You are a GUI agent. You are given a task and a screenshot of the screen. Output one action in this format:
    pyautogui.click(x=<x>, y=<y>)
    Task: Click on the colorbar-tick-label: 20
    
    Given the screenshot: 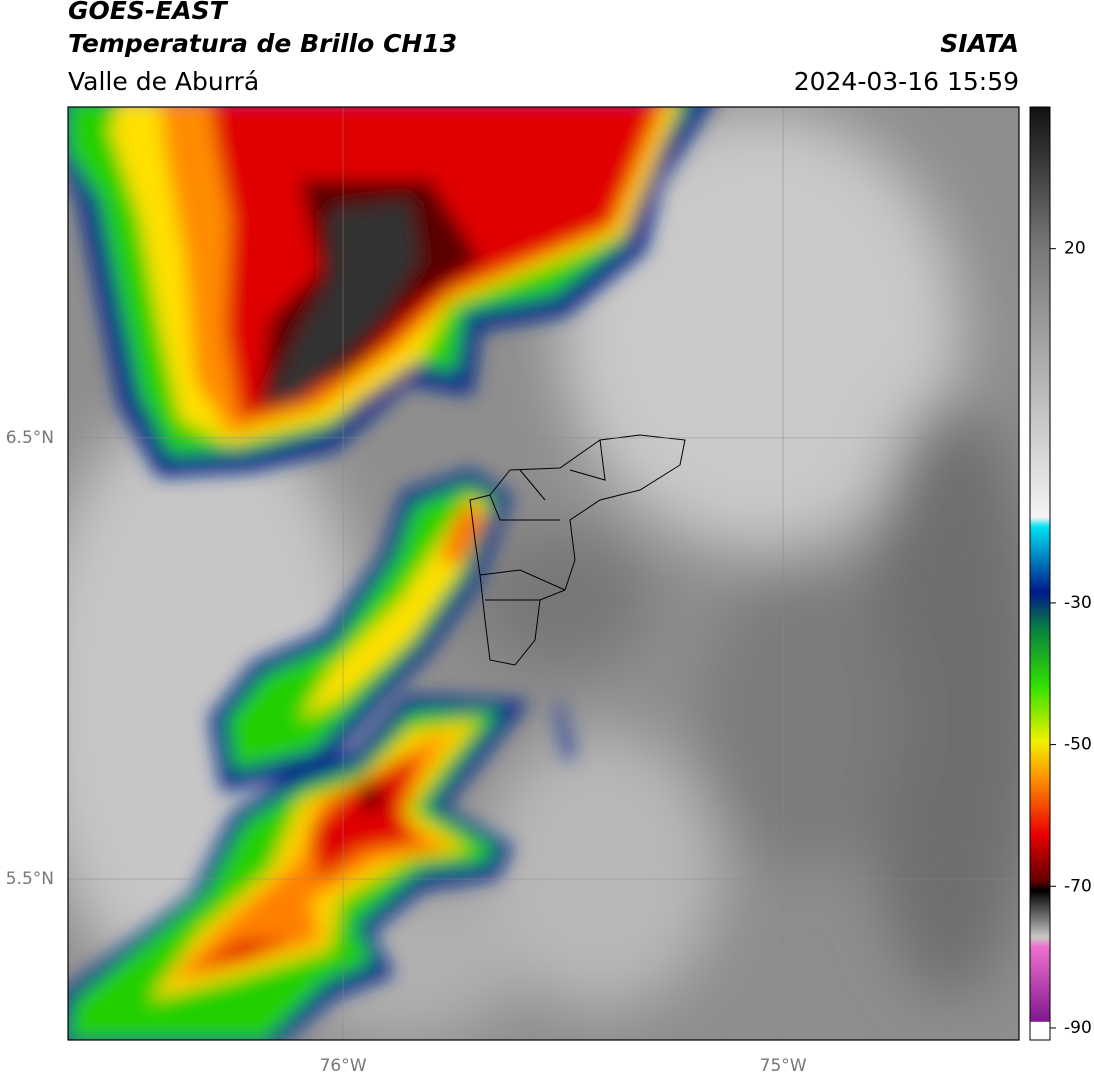 What is the action you would take?
    pyautogui.click(x=1075, y=249)
    